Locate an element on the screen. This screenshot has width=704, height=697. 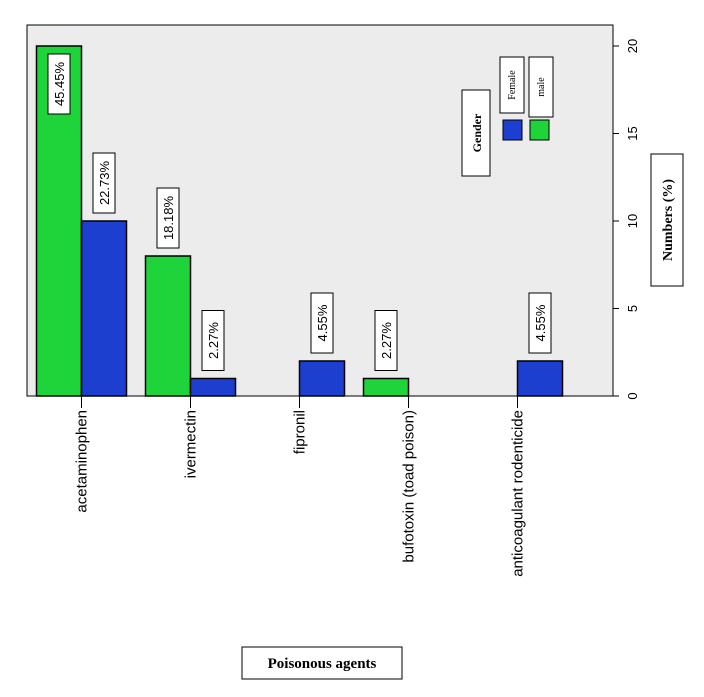
category-tick-label: acetaminophen is located at coordinates (82, 461).